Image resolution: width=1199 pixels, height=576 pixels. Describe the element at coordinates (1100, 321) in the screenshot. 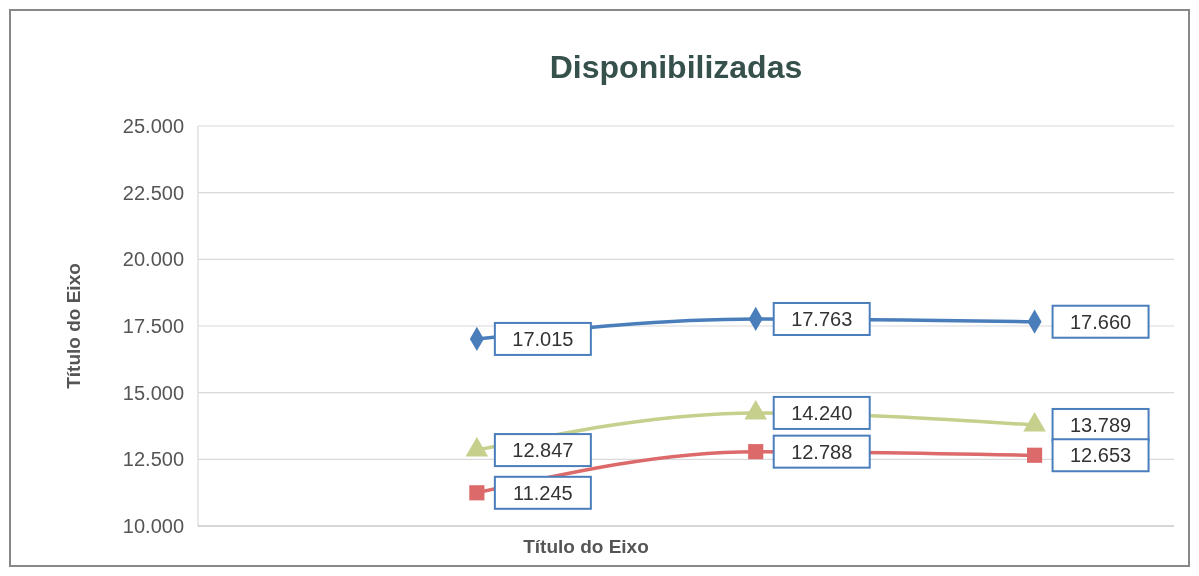

I see `data-label: 17.660` at that location.